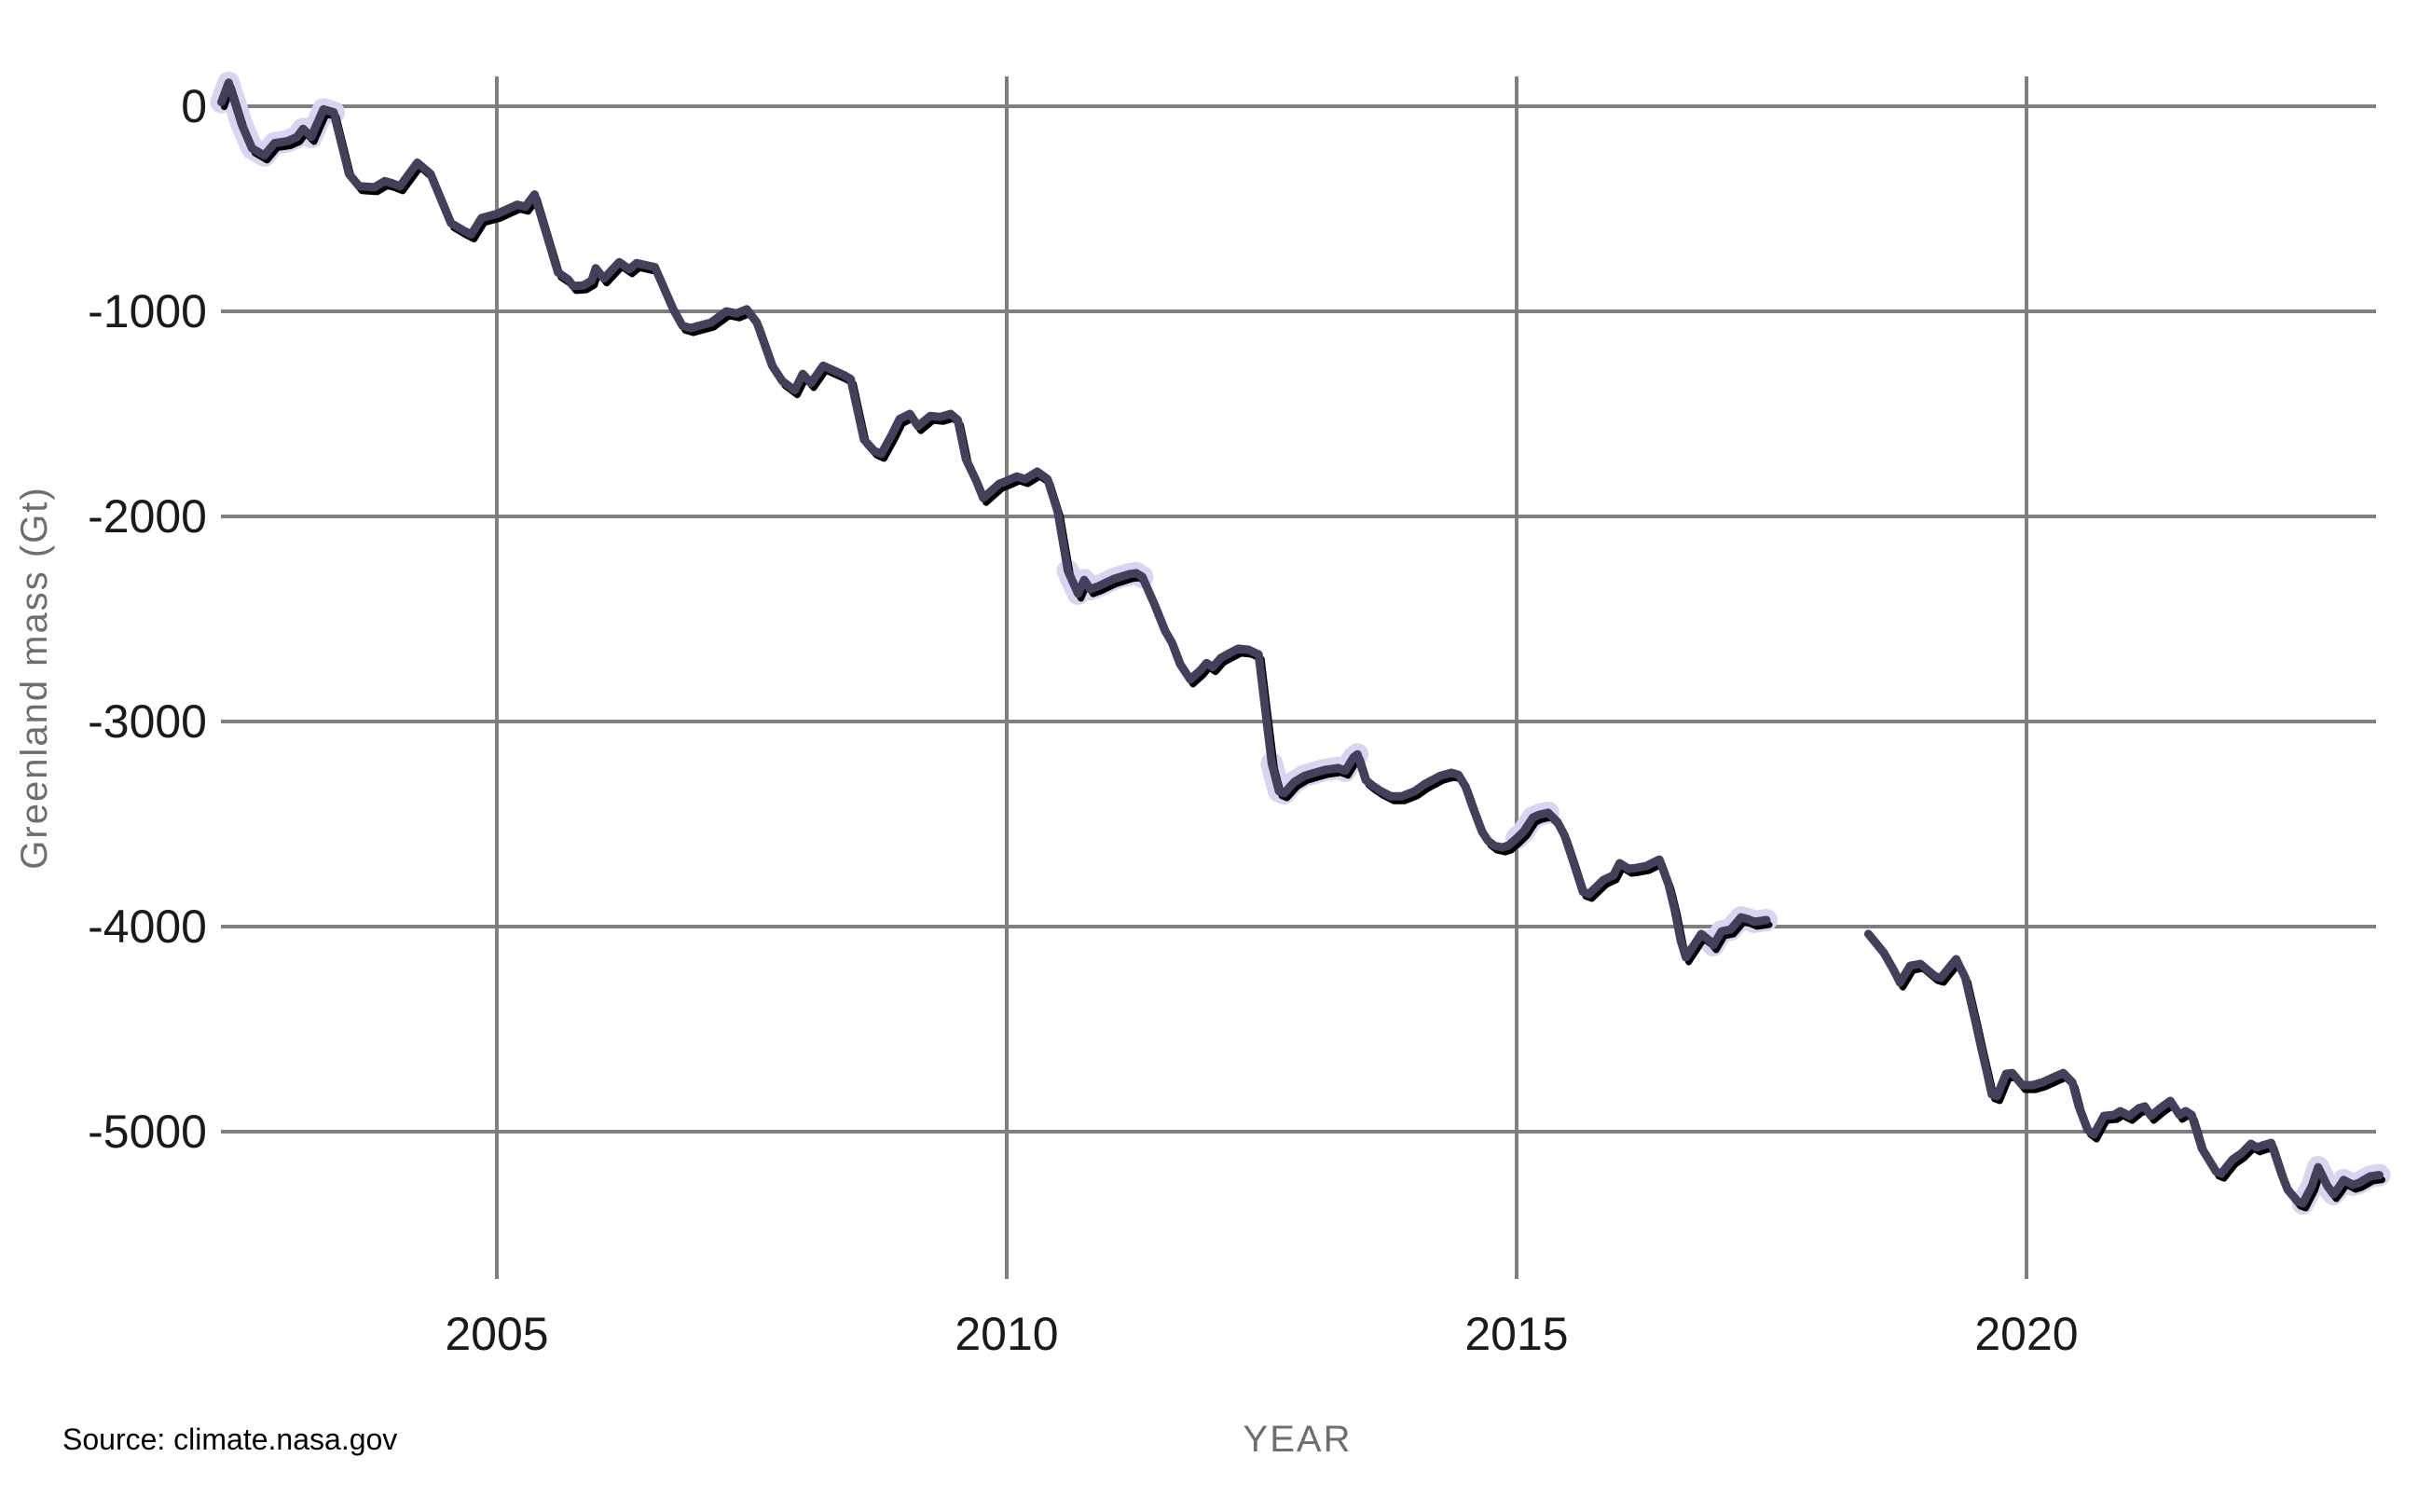 This screenshot has width=2418, height=1512. I want to click on x-tick-label: 2020, so click(2026, 1334).